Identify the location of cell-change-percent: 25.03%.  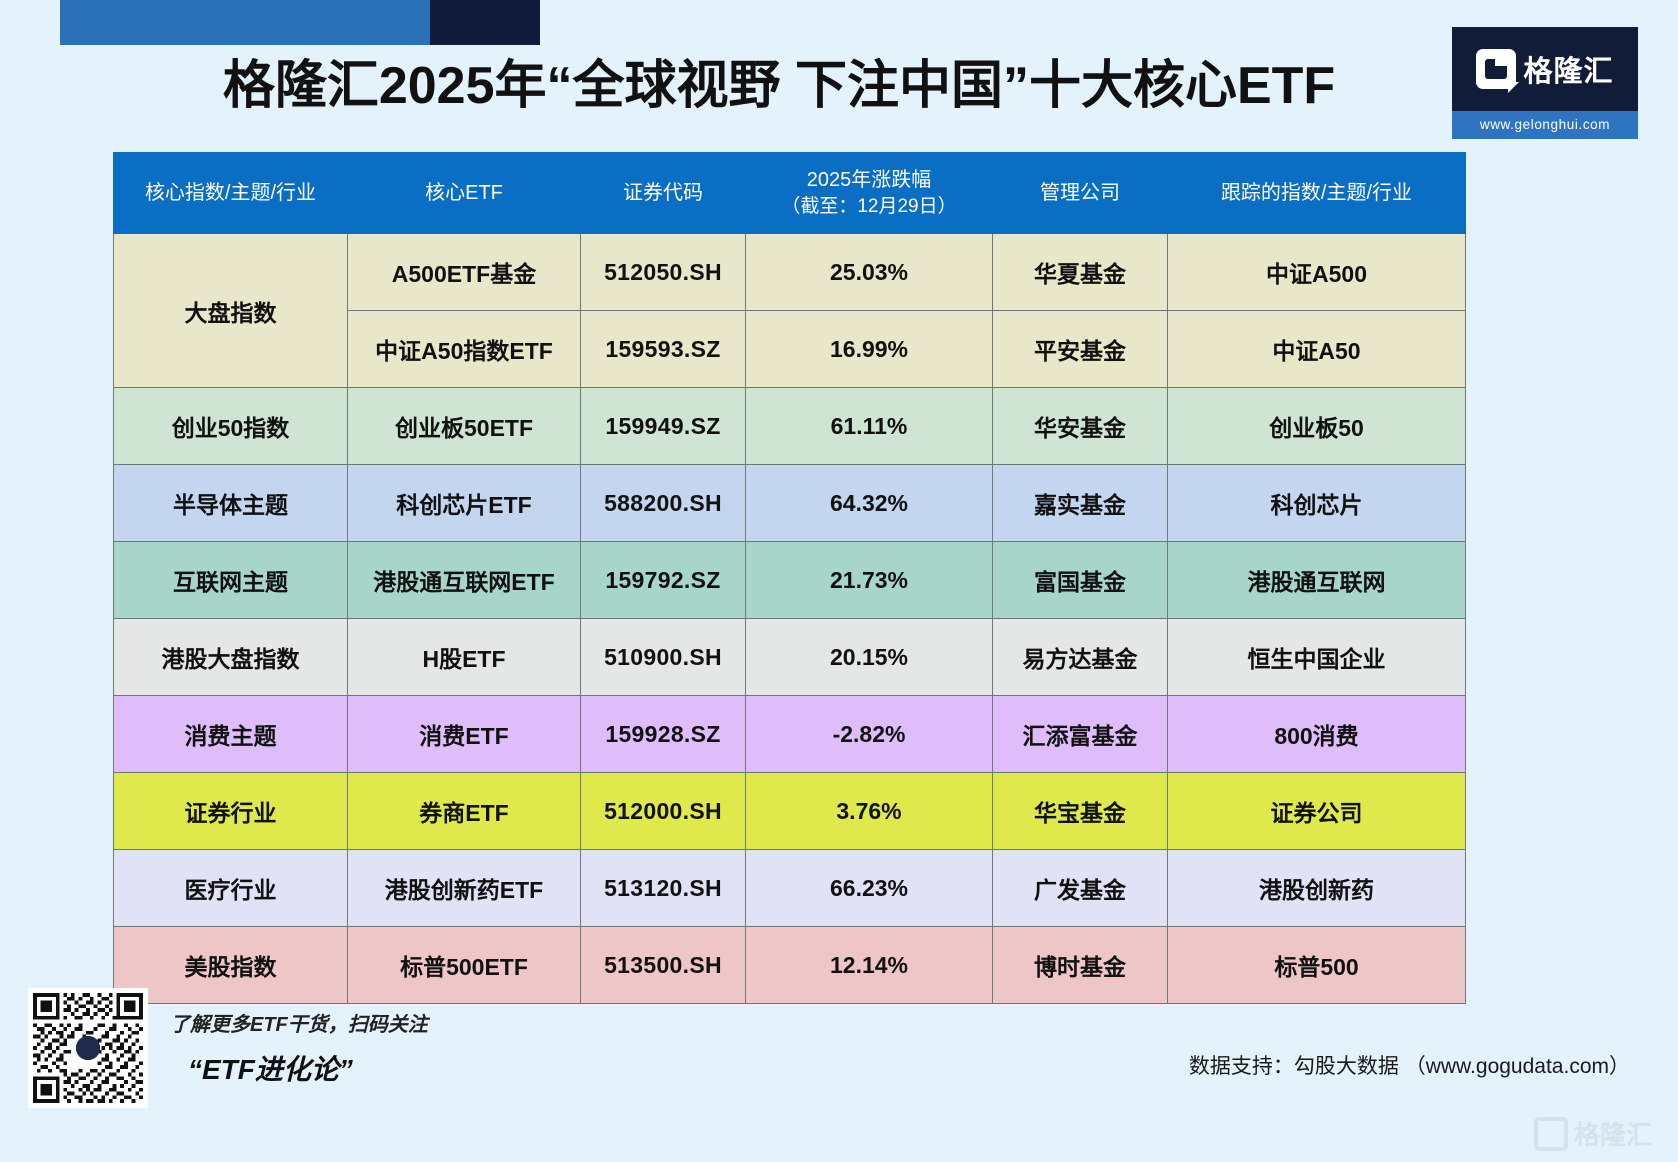
(869, 272).